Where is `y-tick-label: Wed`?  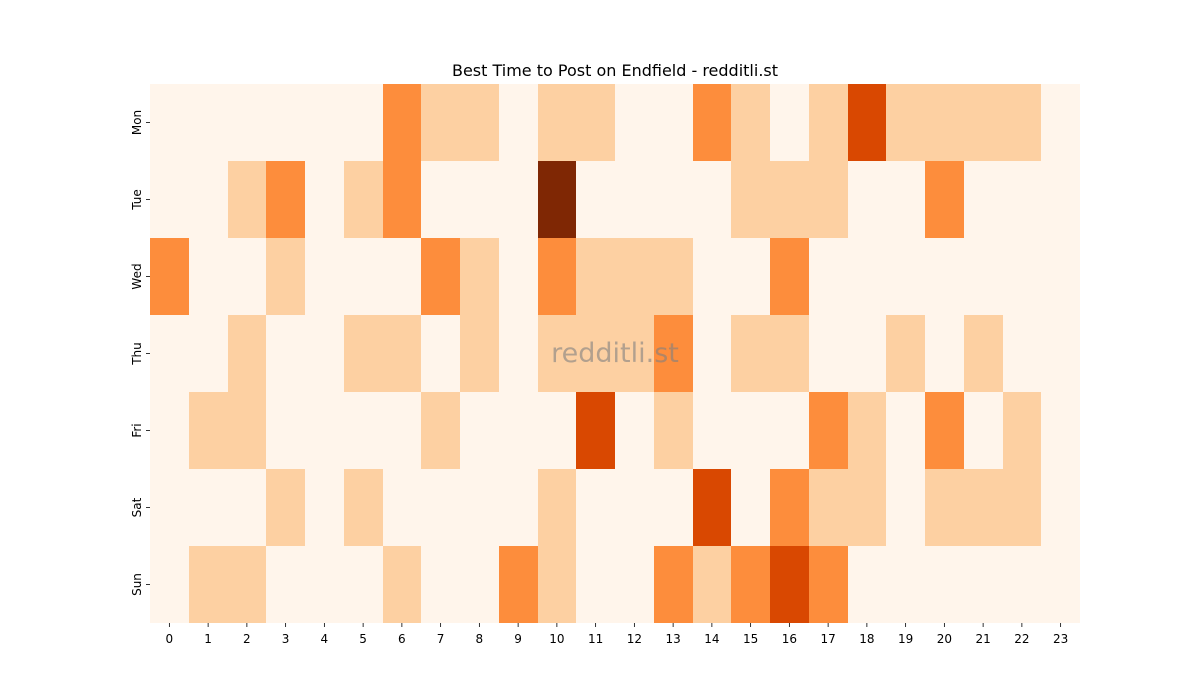
y-tick-label: Wed is located at coordinates (137, 276).